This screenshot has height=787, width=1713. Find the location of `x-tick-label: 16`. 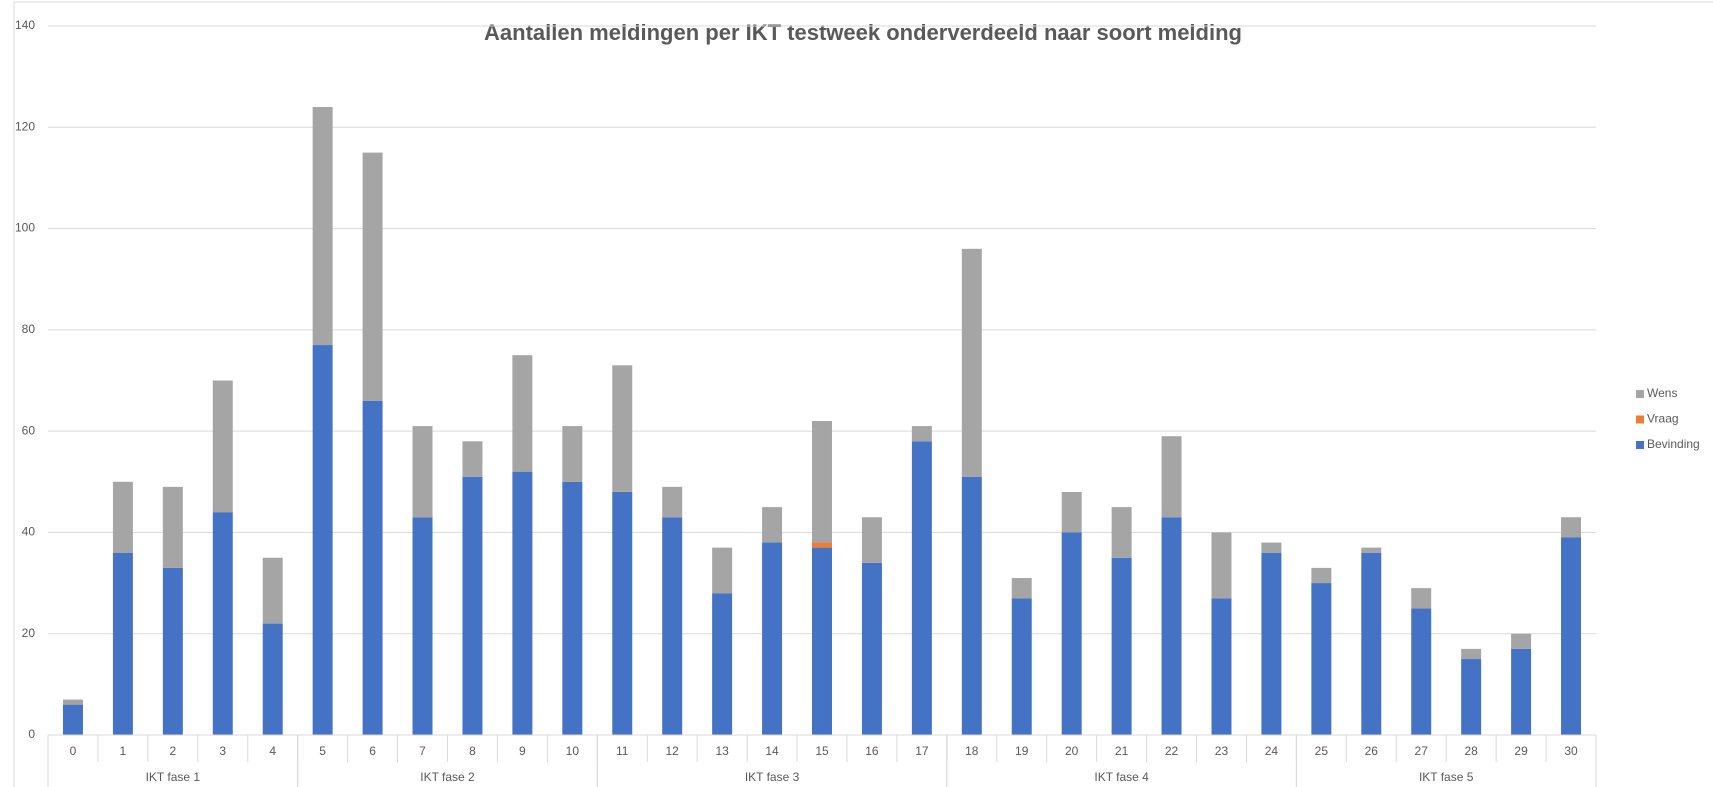

x-tick-label: 16 is located at coordinates (872, 751).